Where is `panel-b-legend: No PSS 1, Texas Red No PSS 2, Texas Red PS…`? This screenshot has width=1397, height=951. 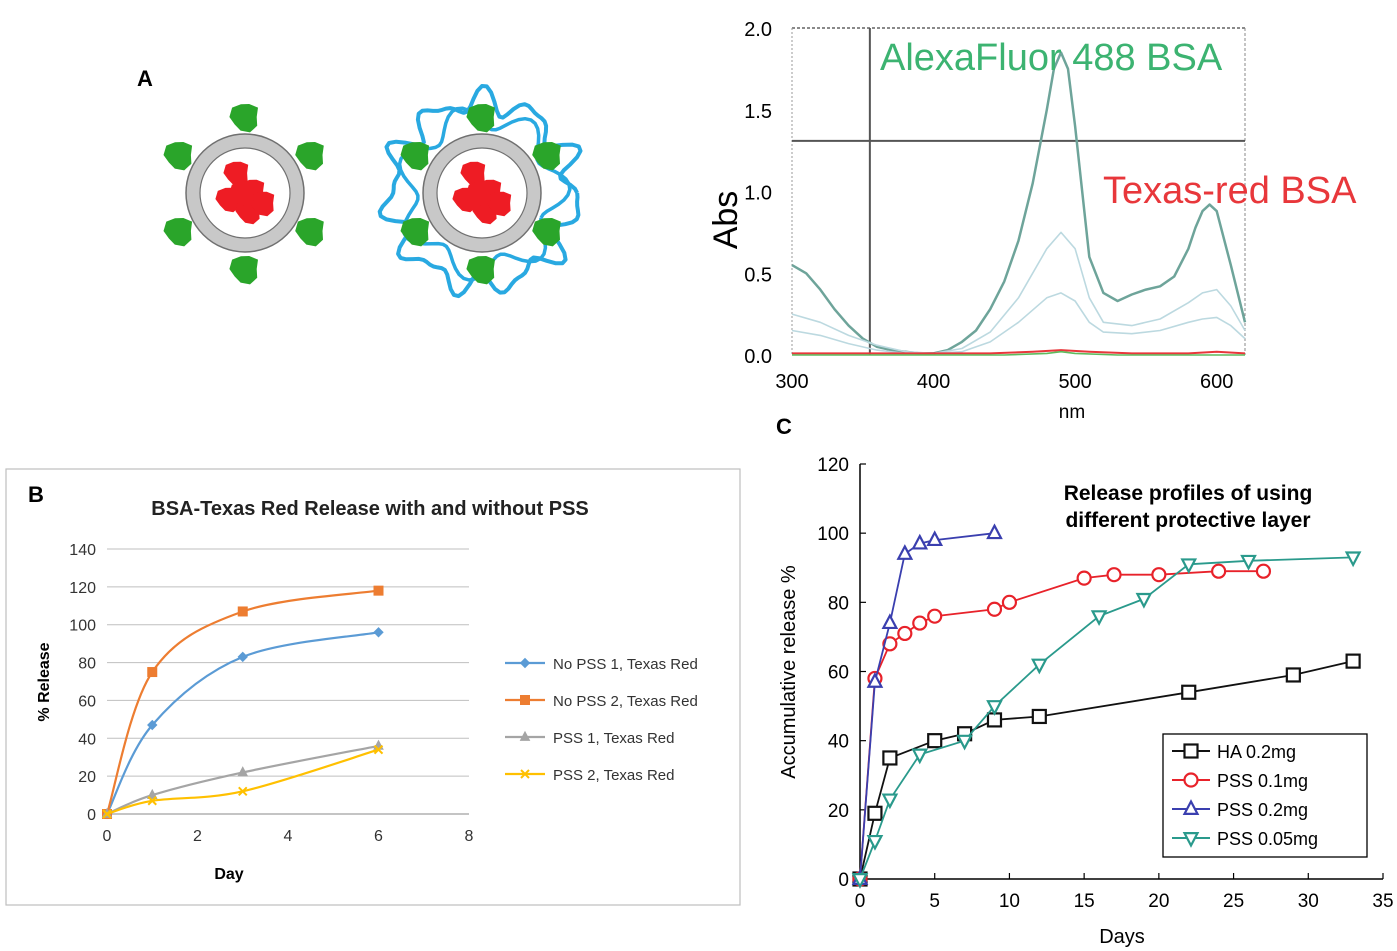 panel-b-legend: No PSS 1, Texas Red No PSS 2, Texas Red PS… is located at coordinates (601, 720).